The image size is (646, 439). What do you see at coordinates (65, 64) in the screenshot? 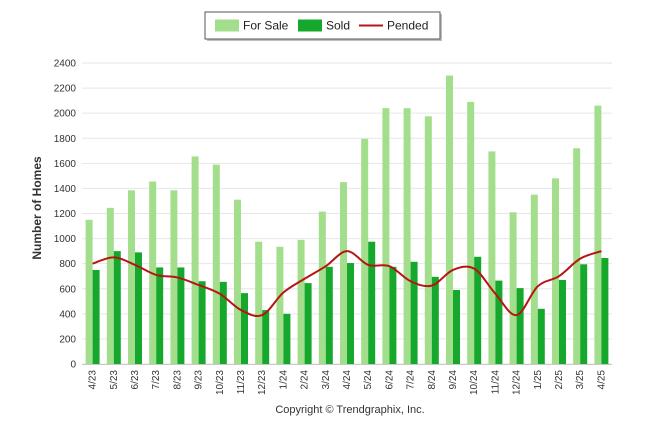
I see `y-tick-label: 2400` at bounding box center [65, 64].